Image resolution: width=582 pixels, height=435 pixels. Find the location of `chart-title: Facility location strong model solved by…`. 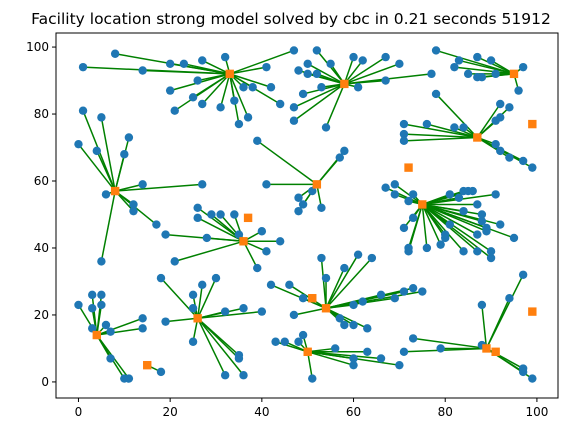

chart-title: Facility location strong model solved by… is located at coordinates (291, 19).